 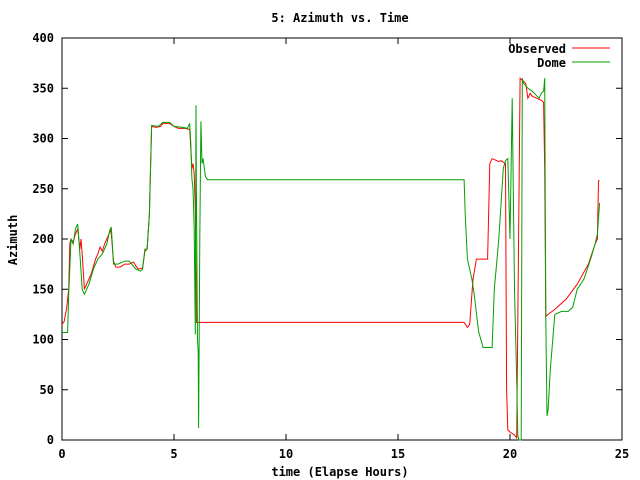 What do you see at coordinates (43, 289) in the screenshot?
I see `y-tick-label: 150` at bounding box center [43, 289].